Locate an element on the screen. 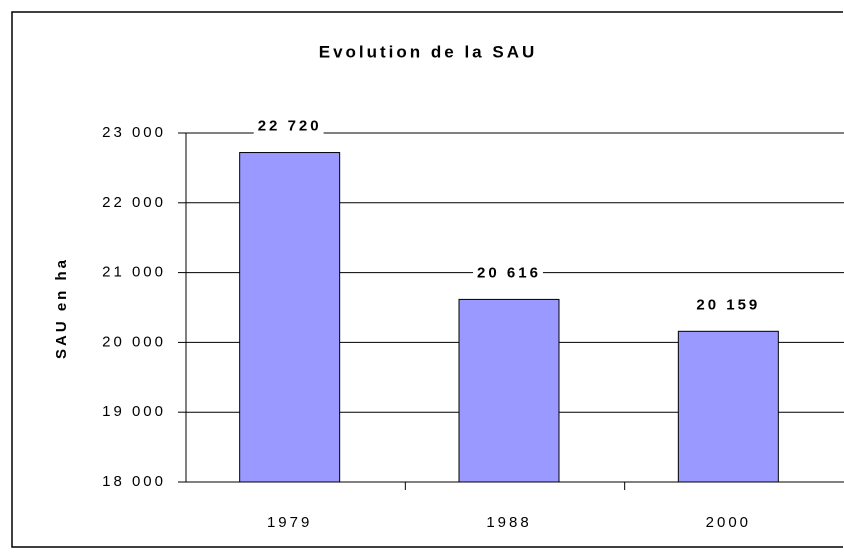 This screenshot has width=844, height=557. y-tick-label: 20 000 is located at coordinates (134, 341).